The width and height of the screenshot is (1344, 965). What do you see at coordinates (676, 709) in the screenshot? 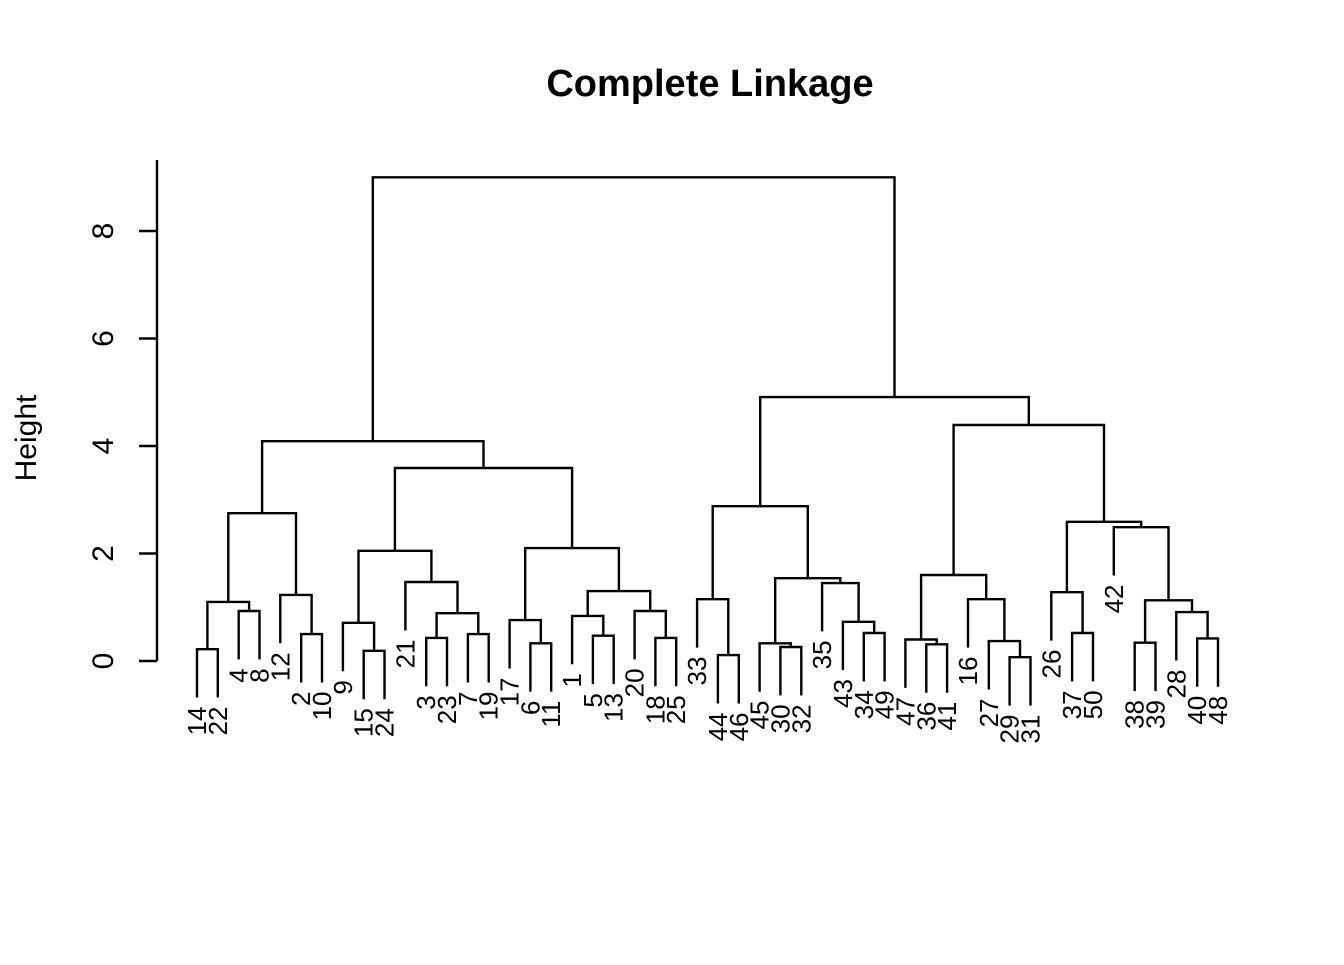
I see `leaf-label-25: 25` at bounding box center [676, 709].